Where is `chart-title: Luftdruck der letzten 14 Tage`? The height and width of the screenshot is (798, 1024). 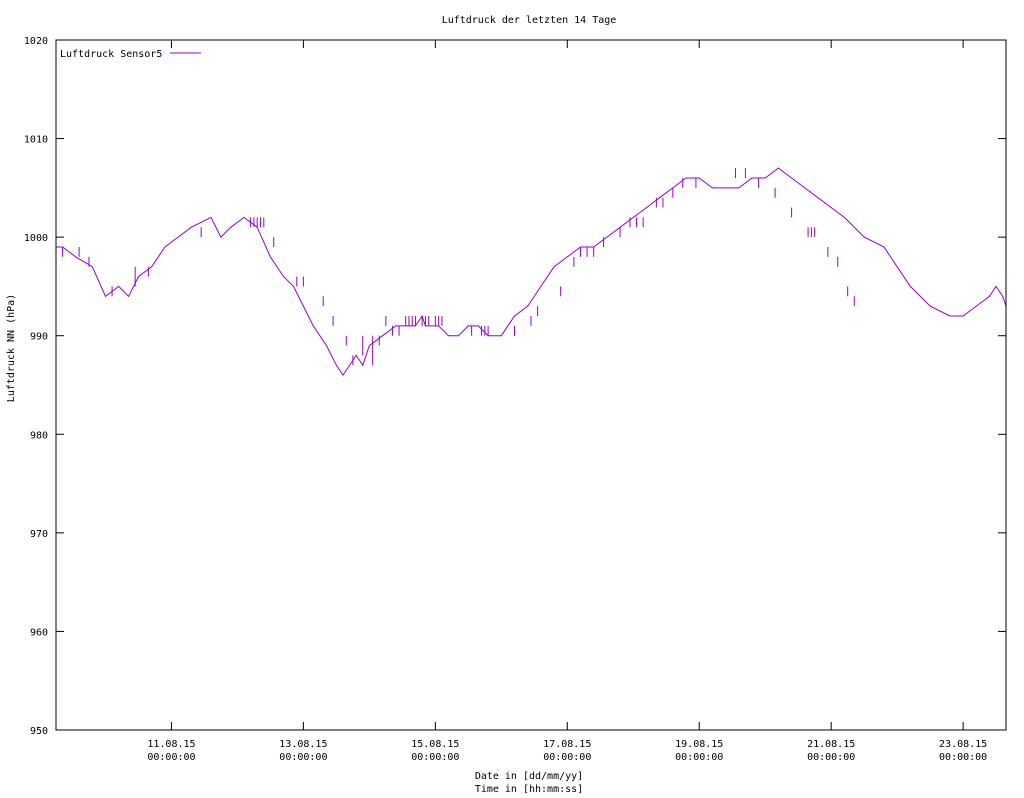
chart-title: Luftdruck der letzten 14 Tage is located at coordinates (529, 20).